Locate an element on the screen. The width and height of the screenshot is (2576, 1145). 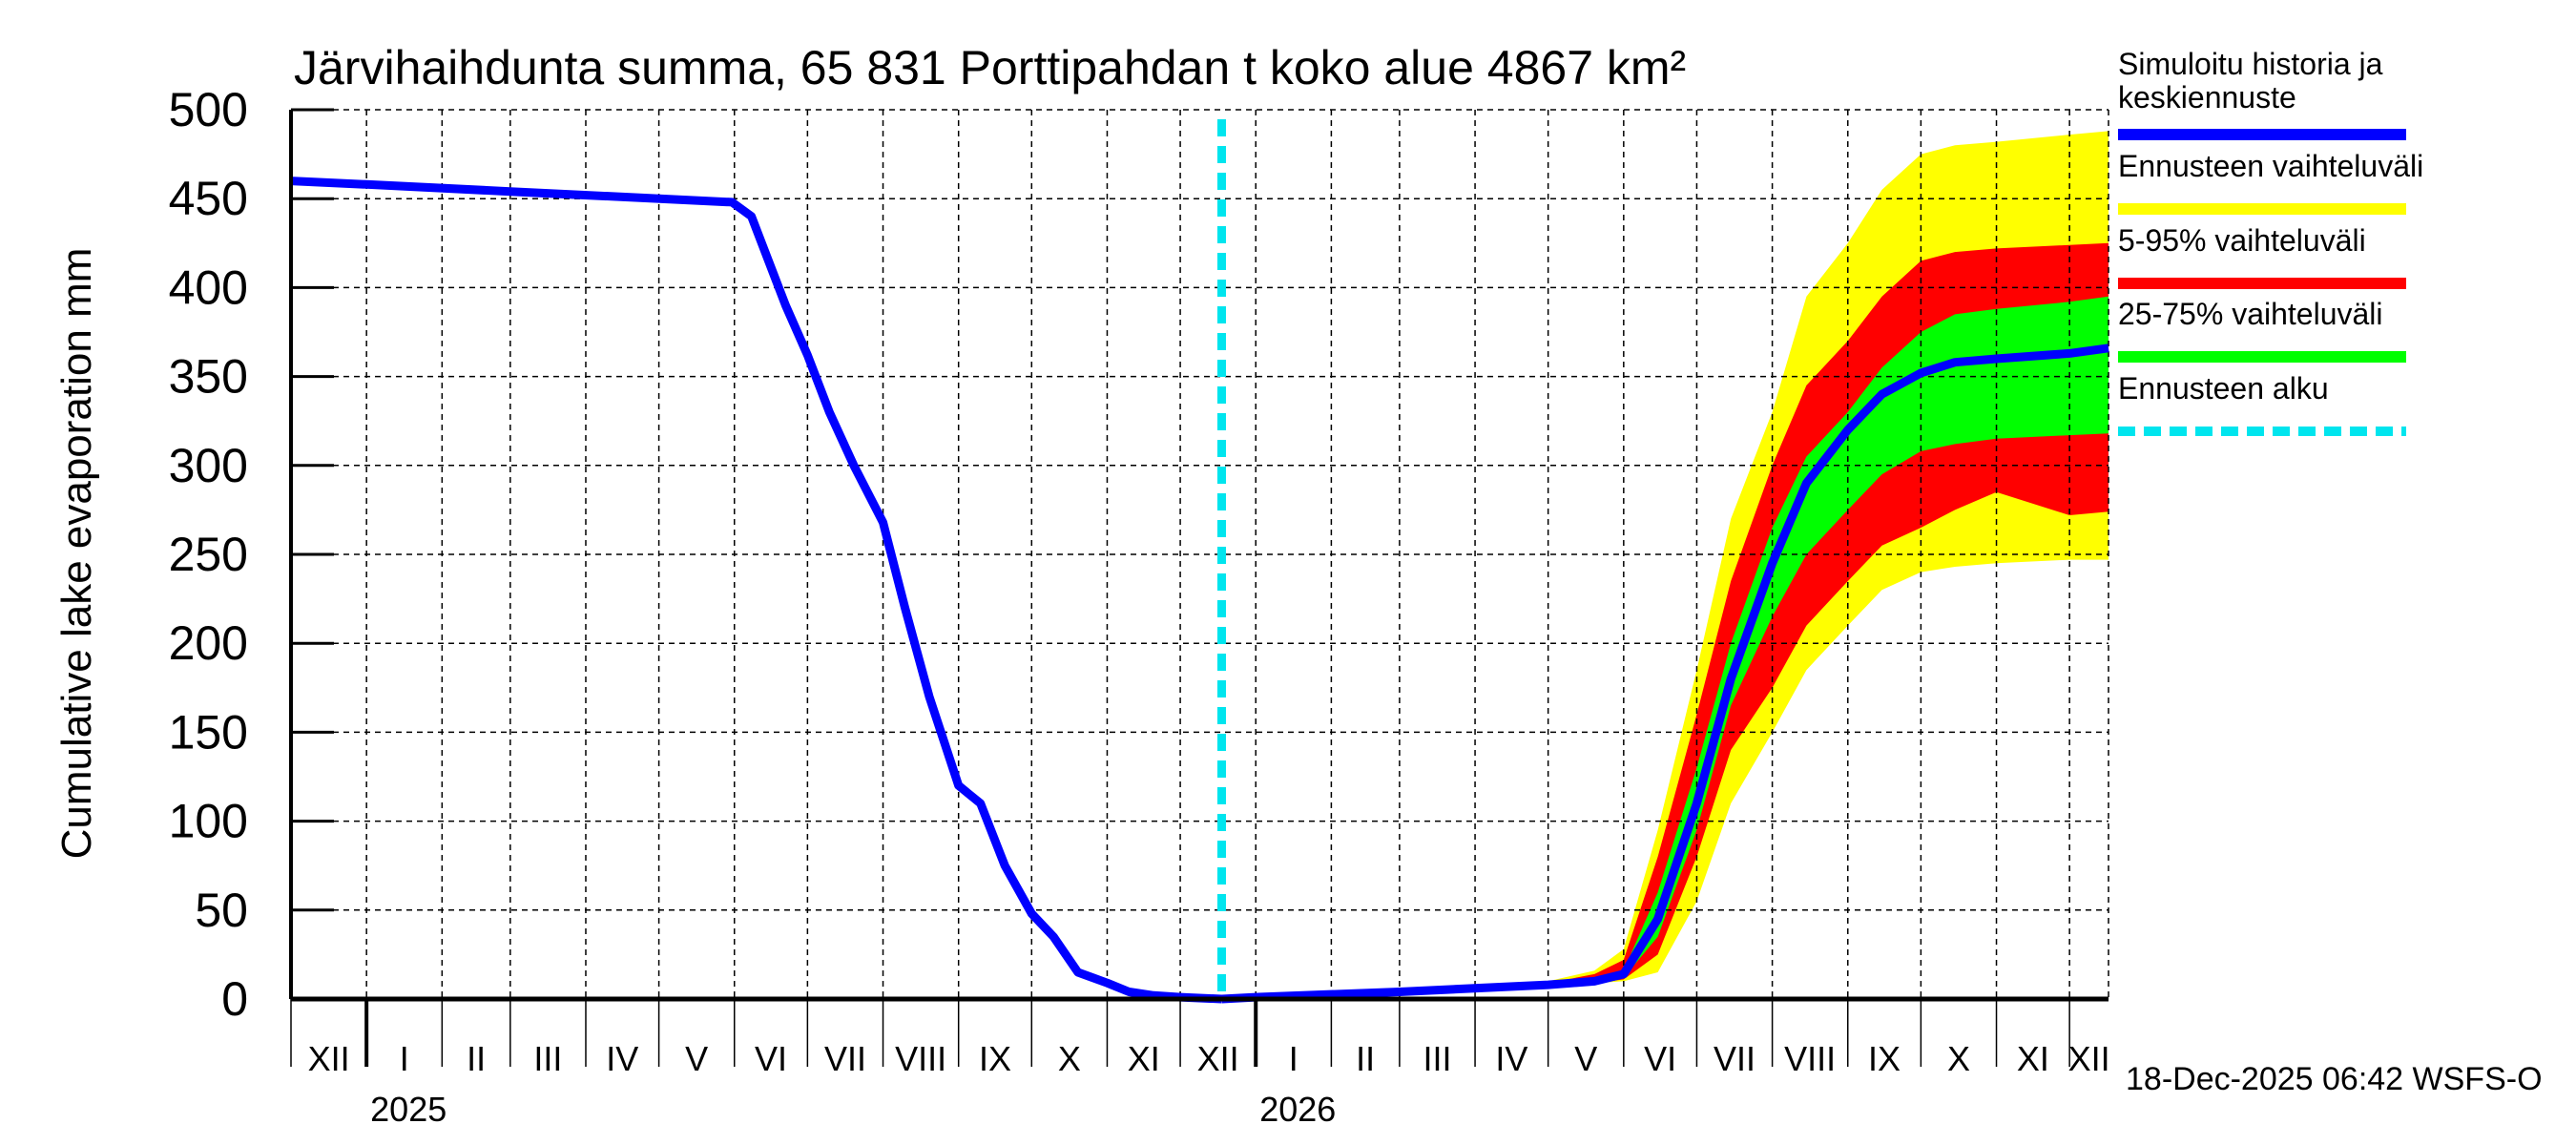
year-label: 2026 is located at coordinates (1297, 1109).